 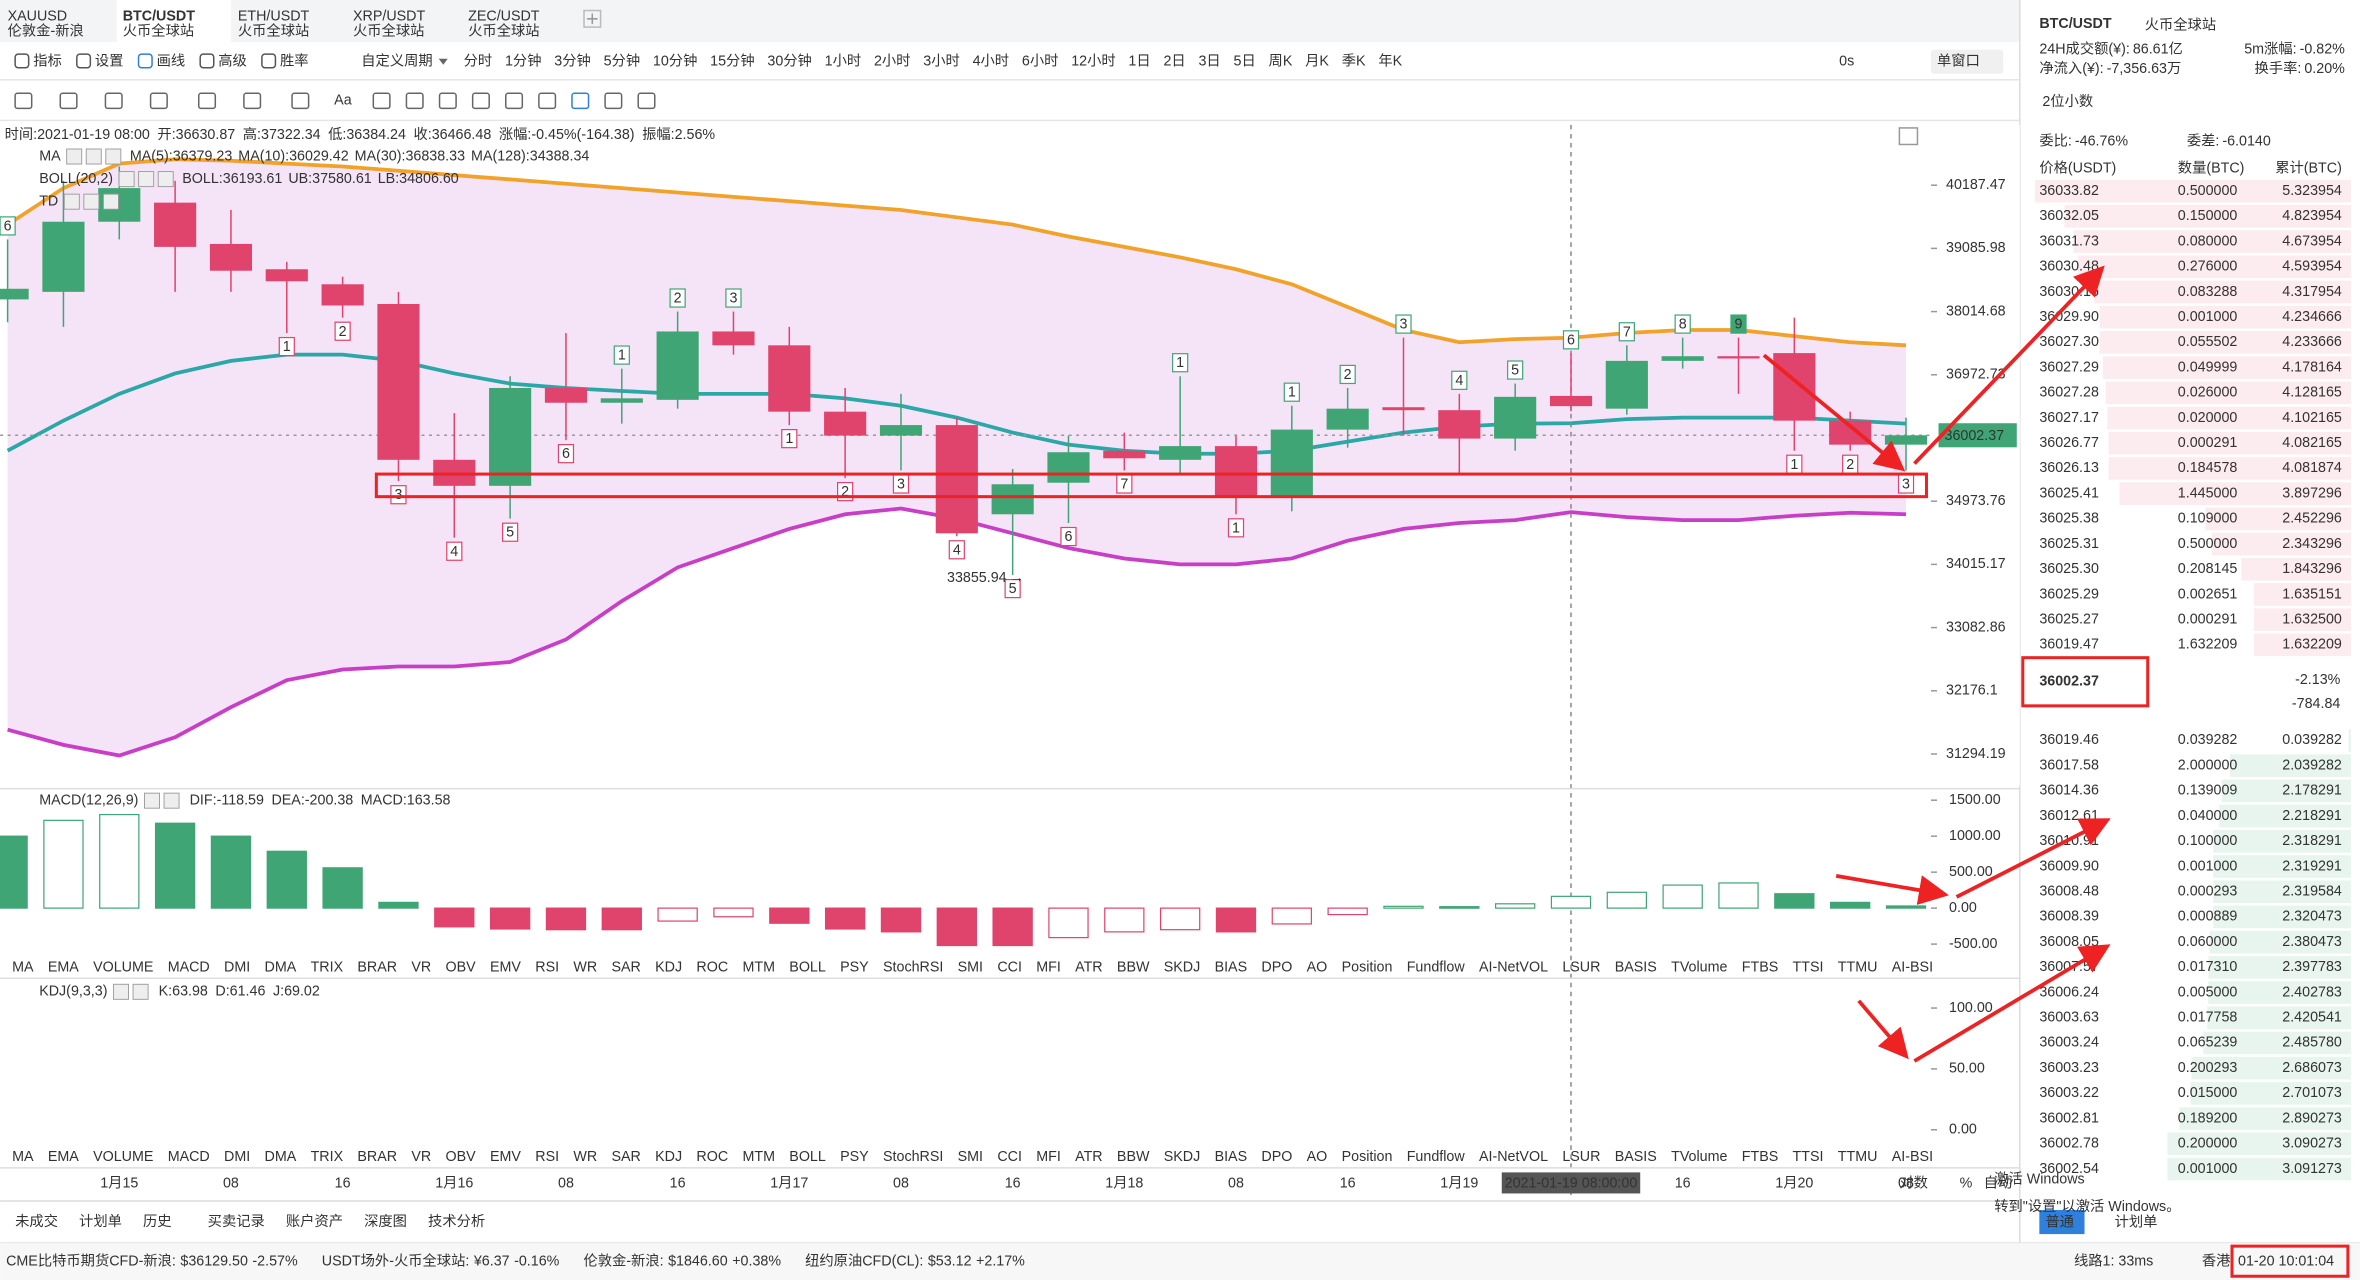 What do you see at coordinates (1093, 60) in the screenshot?
I see `period-button: 12小时` at bounding box center [1093, 60].